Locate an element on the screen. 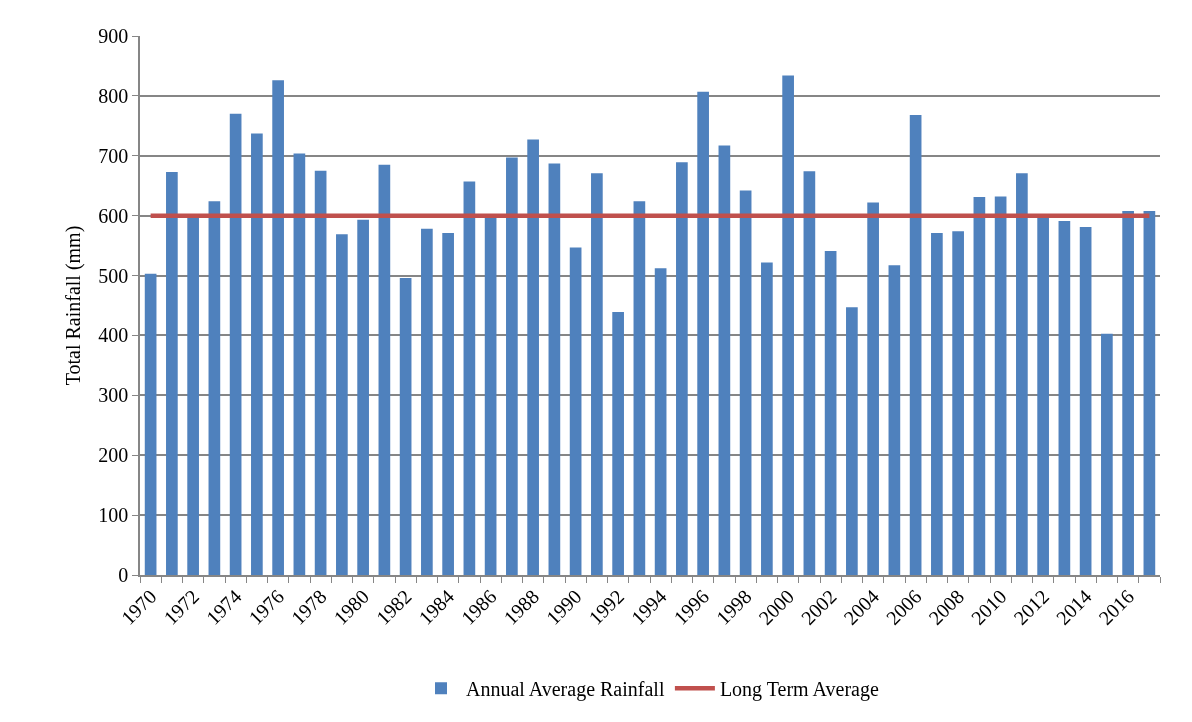 Image resolution: width=1192 pixels, height=722 pixels. y-tick-label: 800 is located at coordinates (113, 95).